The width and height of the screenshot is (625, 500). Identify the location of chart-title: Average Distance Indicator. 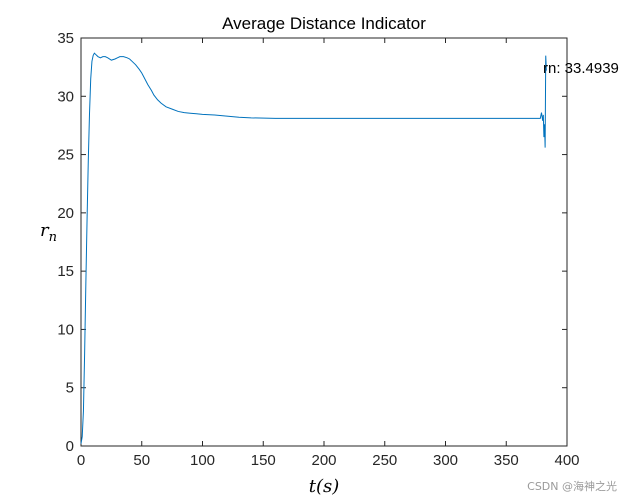
(324, 23).